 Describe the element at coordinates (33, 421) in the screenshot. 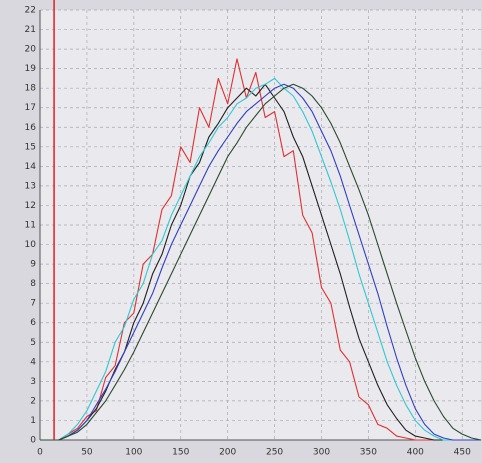

I see `y-tick-label: 1` at that location.